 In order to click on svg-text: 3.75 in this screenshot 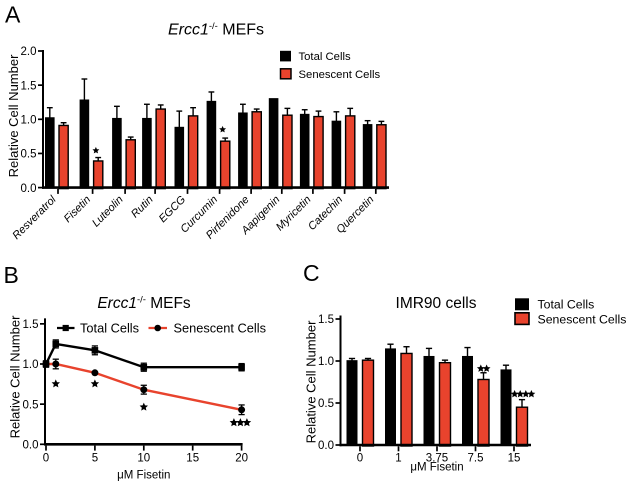, I will do `click(437, 459)`.